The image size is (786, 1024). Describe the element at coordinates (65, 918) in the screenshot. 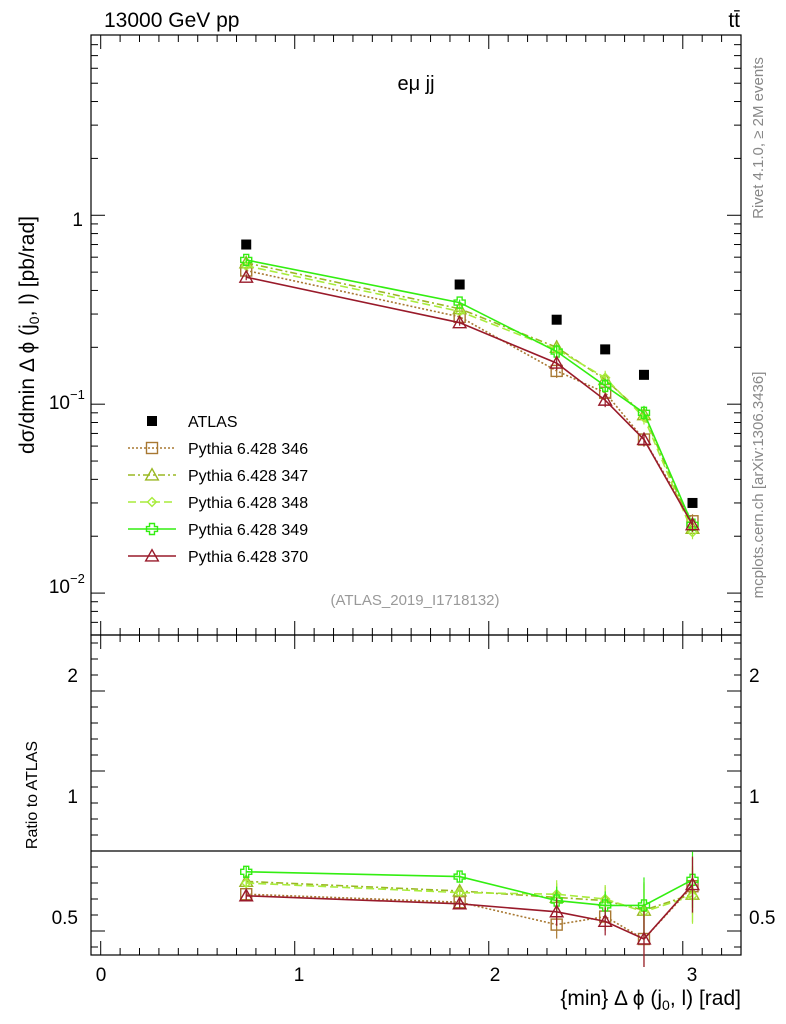

I see `ratio-tick-label-0p5-left: 0.5` at that location.